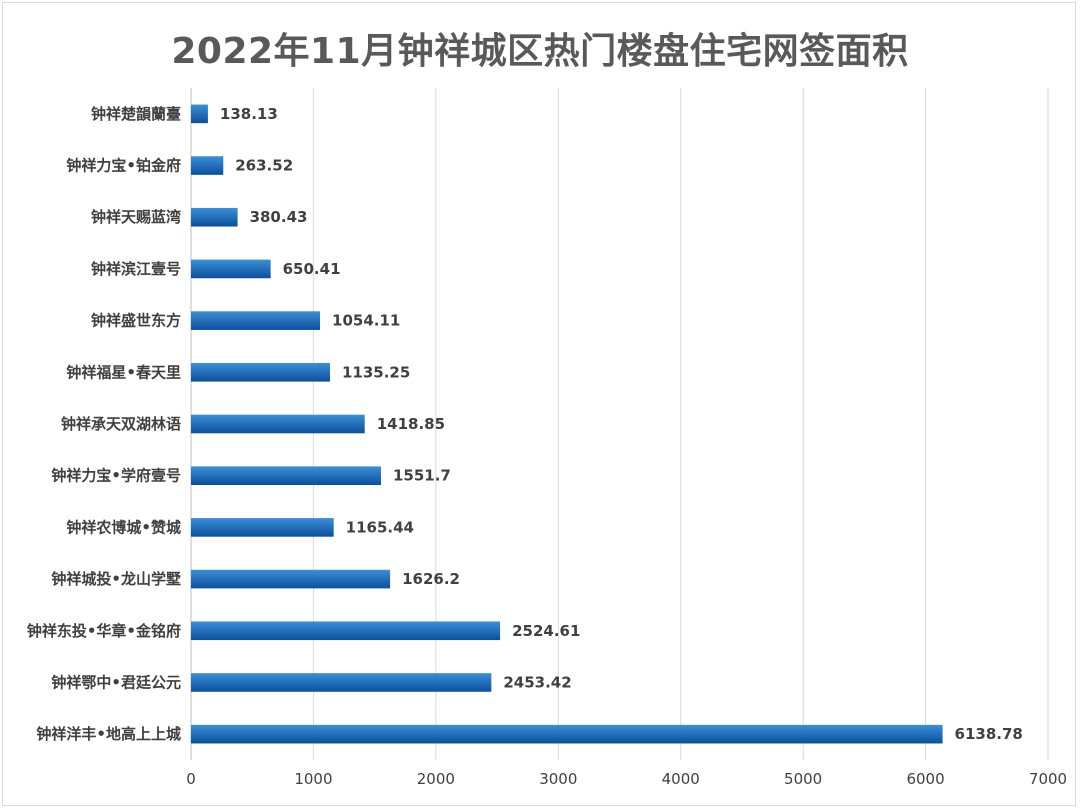 The image size is (1080, 810). Describe the element at coordinates (626, 779) in the screenshot. I see `x-axis-ticks: 0 1000 2000 3000 4000 5000 6000 7000` at that location.